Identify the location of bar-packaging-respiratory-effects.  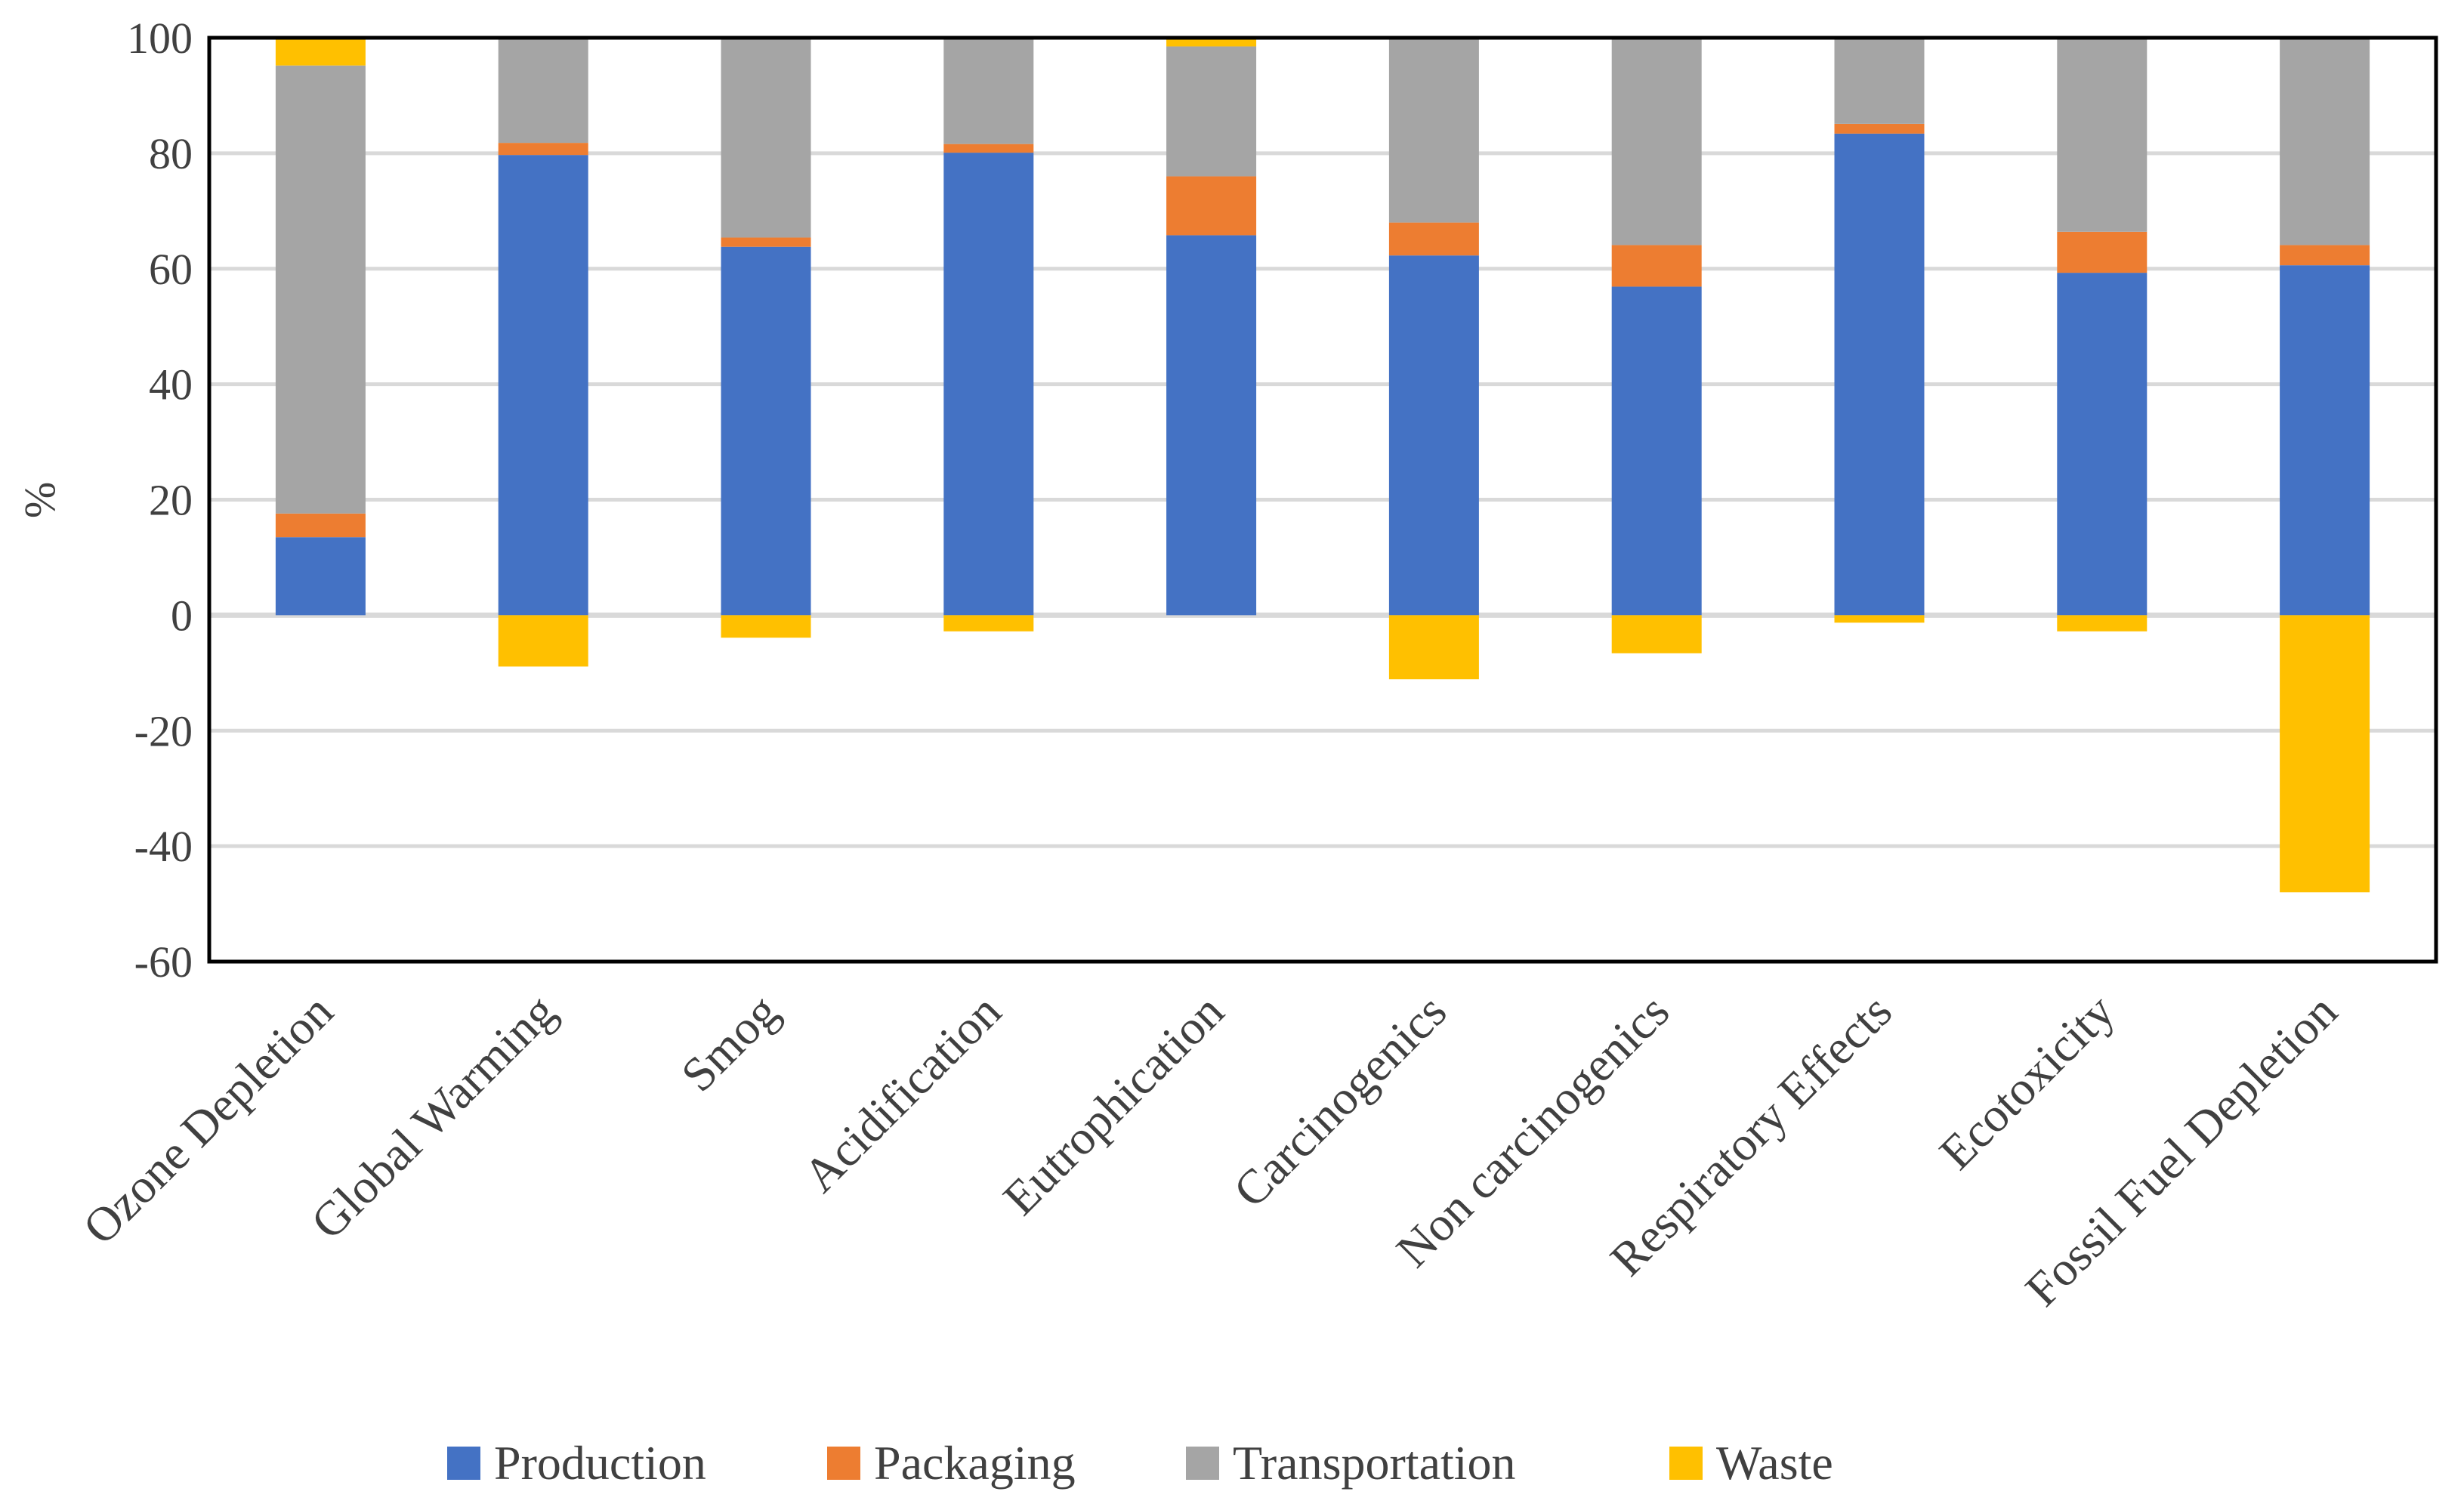
(1880, 128).